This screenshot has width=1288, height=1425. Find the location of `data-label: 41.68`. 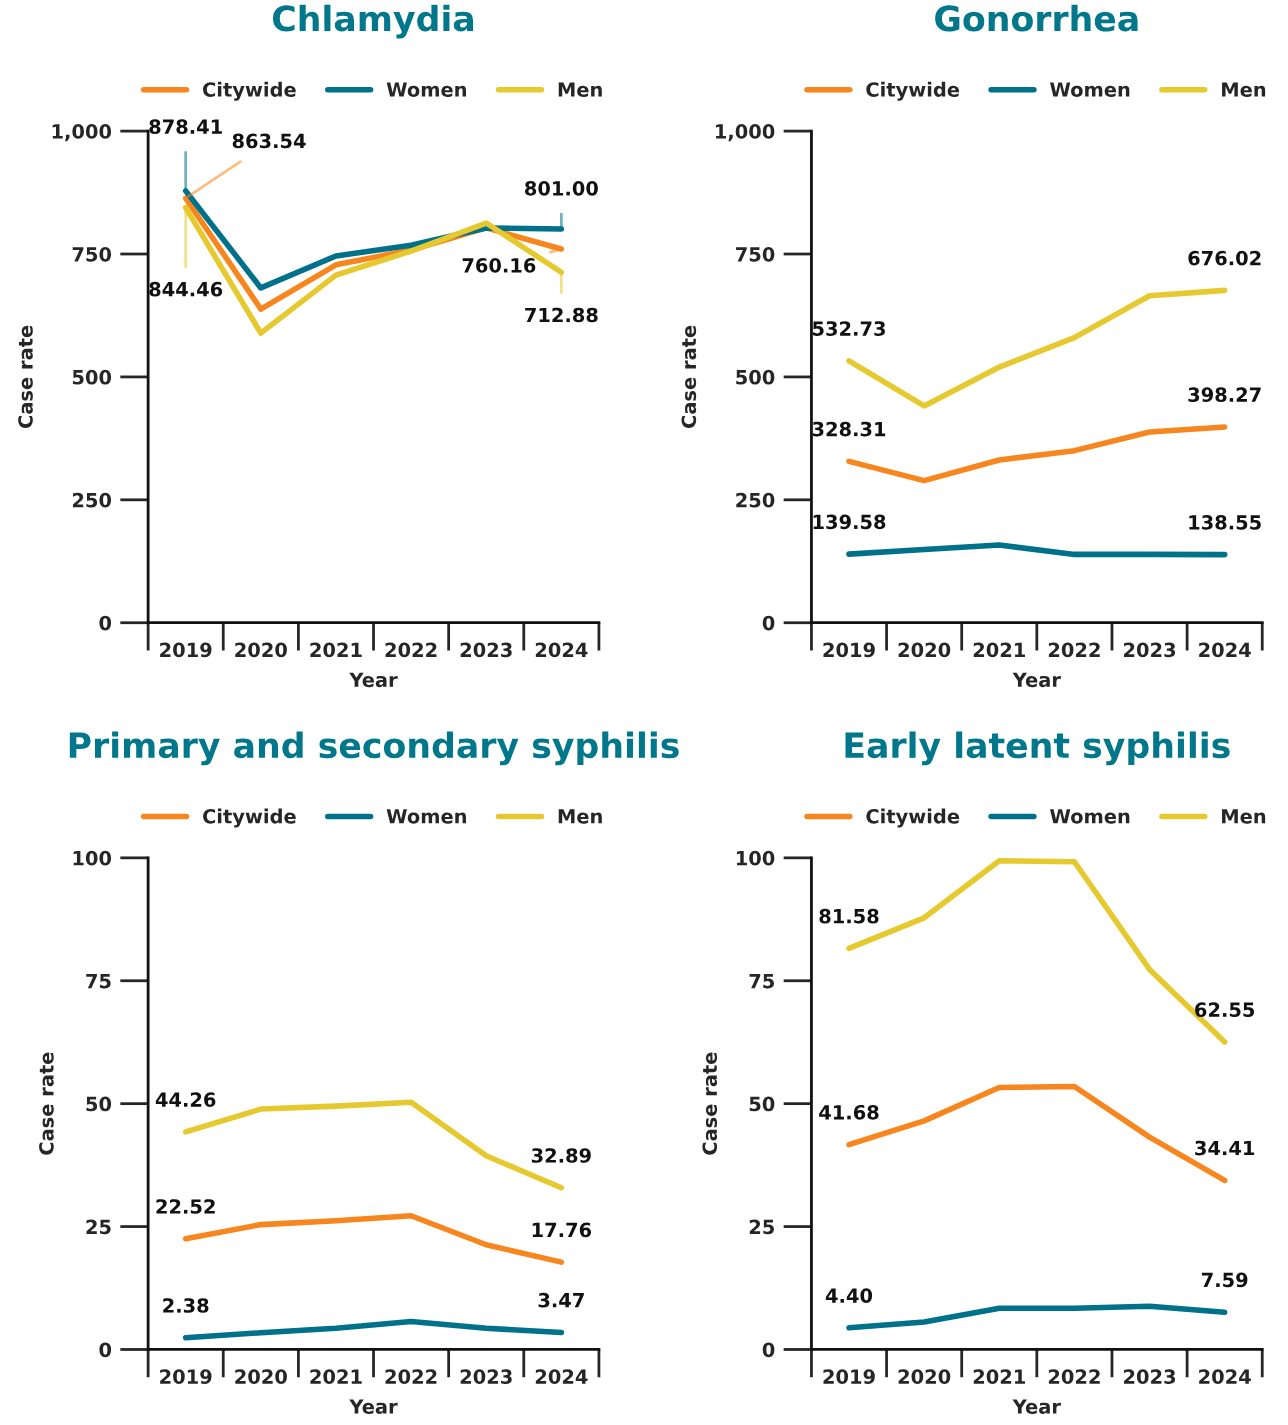

data-label: 41.68 is located at coordinates (849, 1112).